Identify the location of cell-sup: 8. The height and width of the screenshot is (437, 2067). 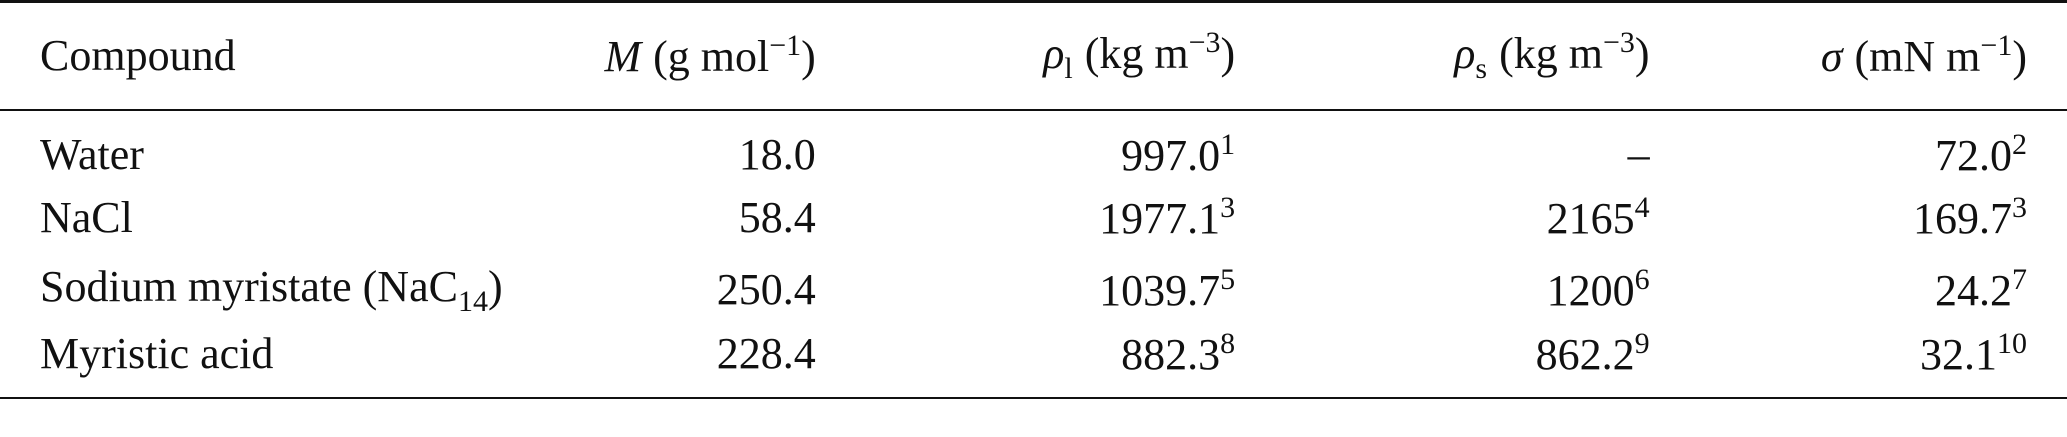
(1228, 343).